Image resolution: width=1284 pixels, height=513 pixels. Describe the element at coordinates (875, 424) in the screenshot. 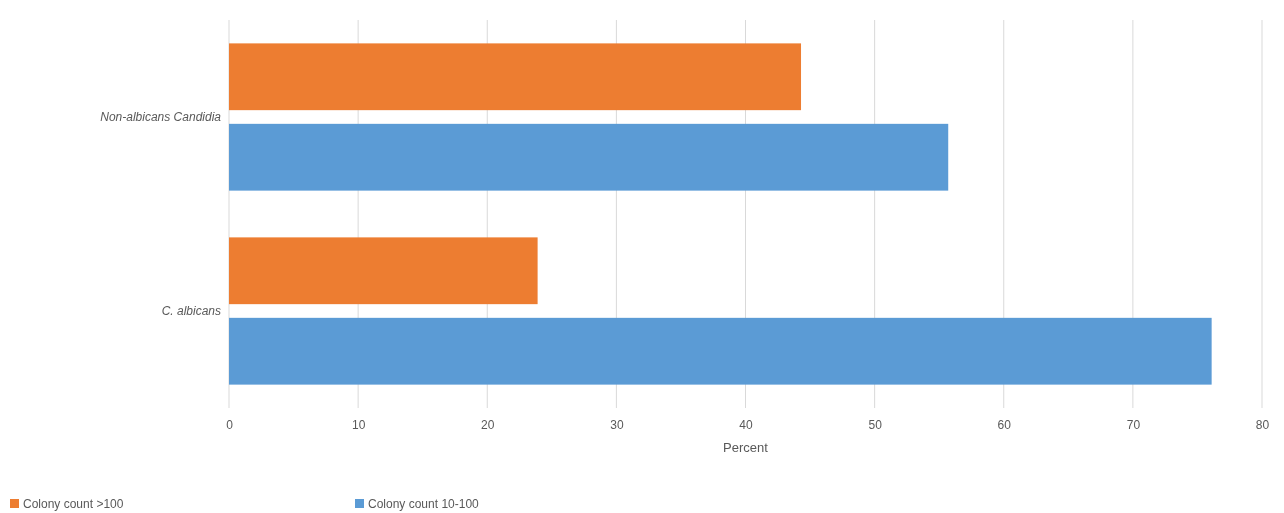

I see `x-tick-label: 50` at that location.